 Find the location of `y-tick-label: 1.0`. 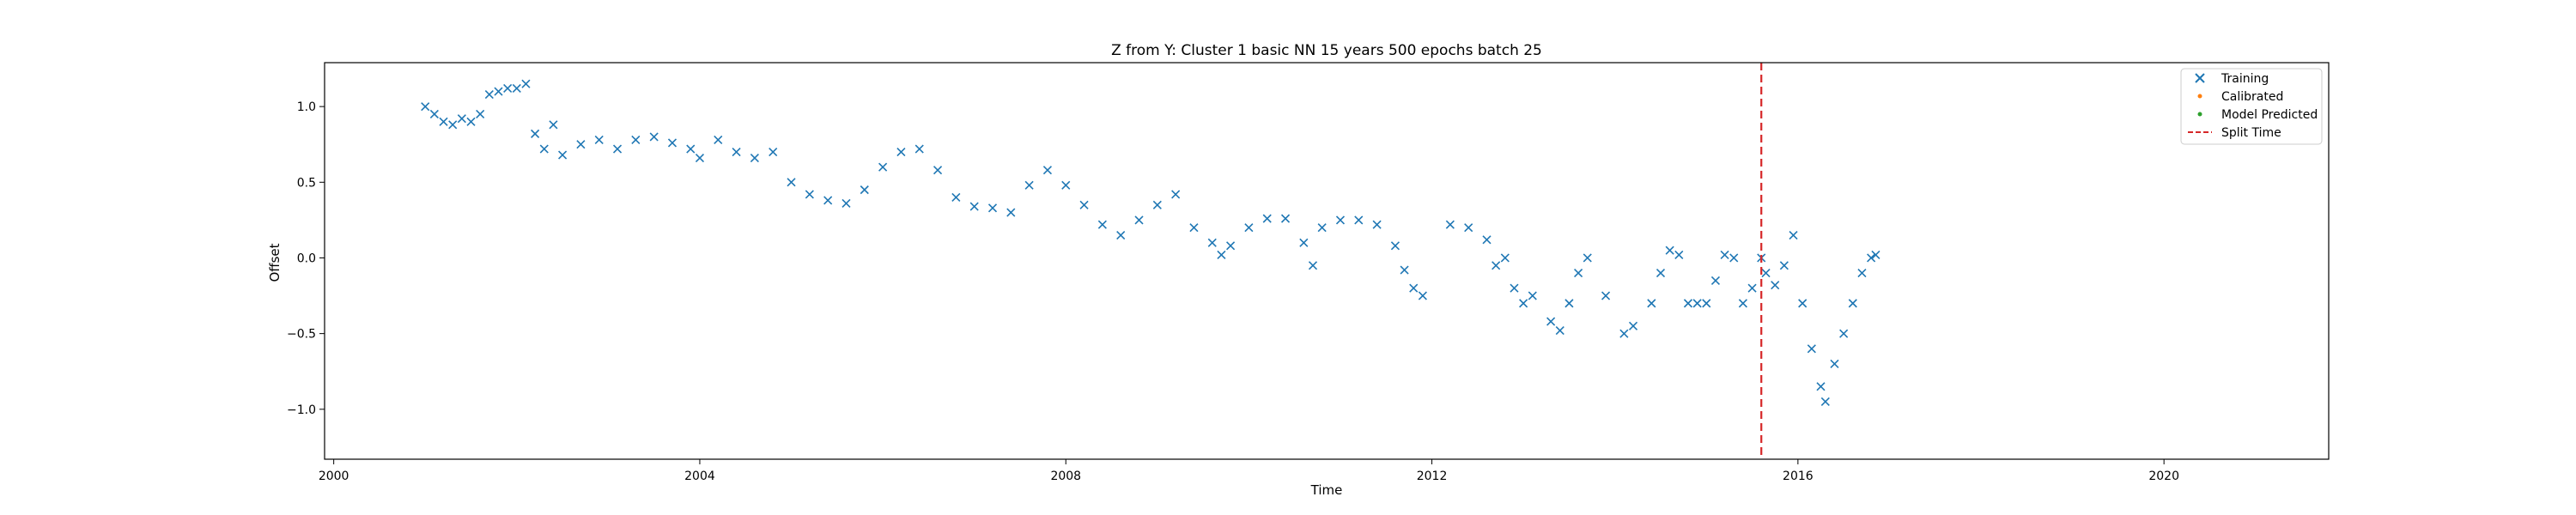

y-tick-label: 1.0 is located at coordinates (306, 107).